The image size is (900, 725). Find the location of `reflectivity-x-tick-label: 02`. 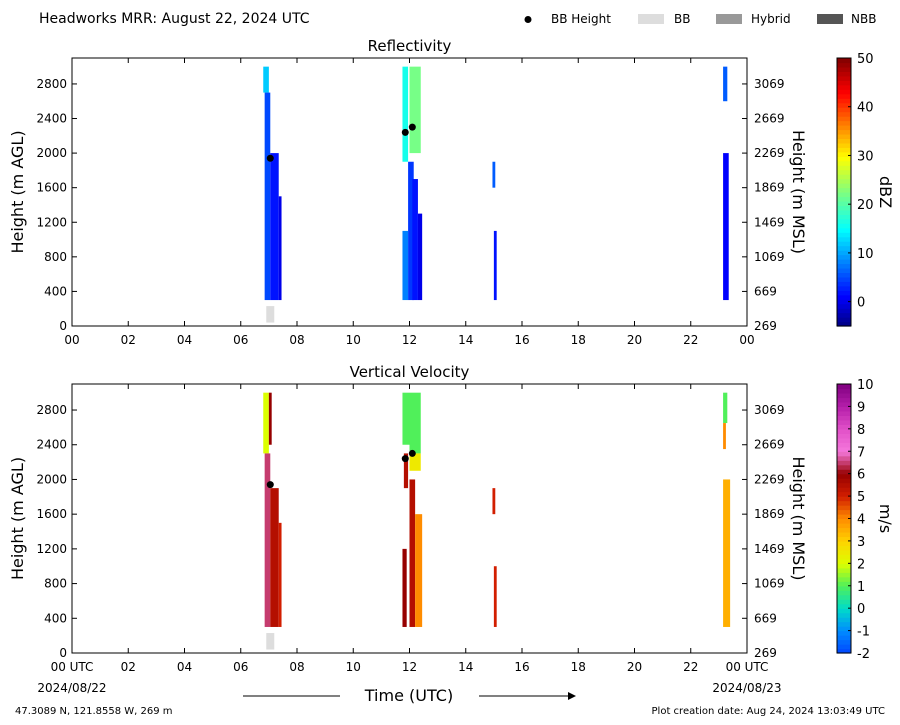

reflectivity-x-tick-label: 02 is located at coordinates (128, 340).